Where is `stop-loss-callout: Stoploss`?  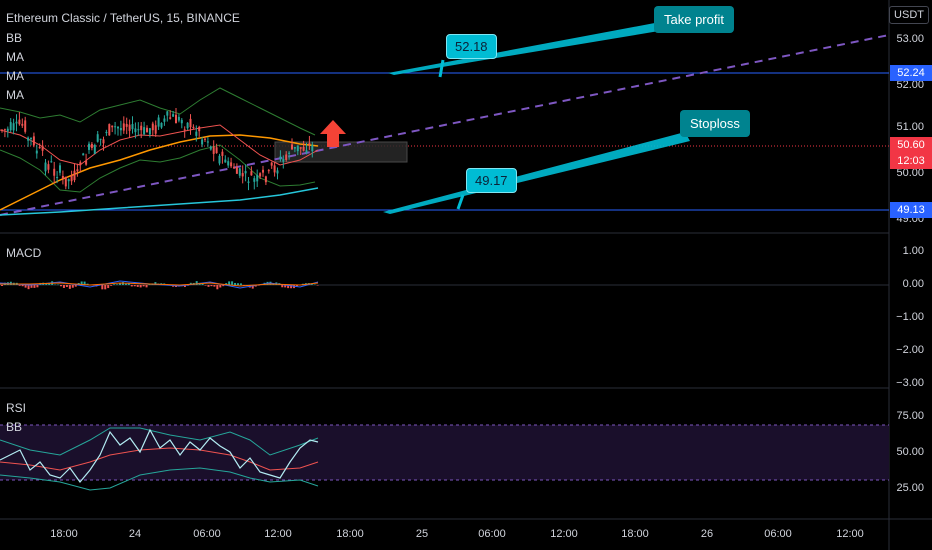
stop-loss-callout: Stoploss is located at coordinates (715, 123).